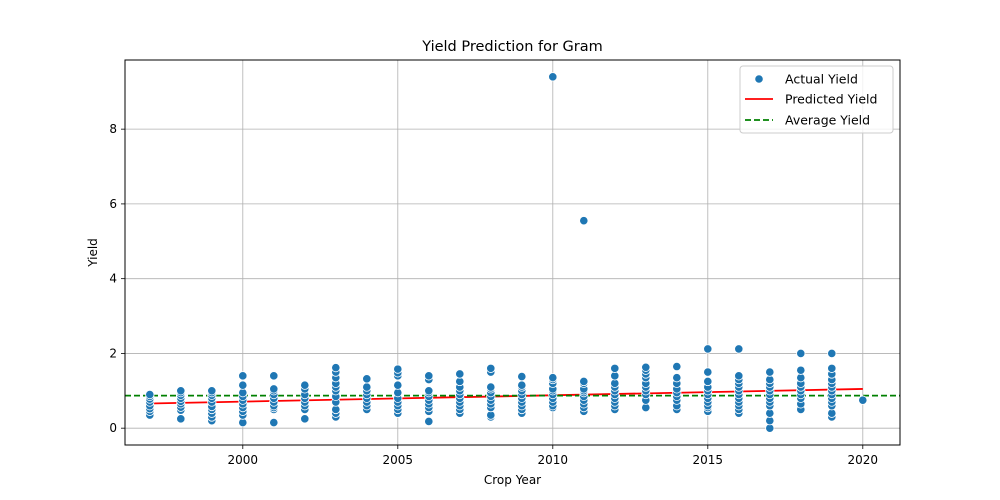 The image size is (1000, 500). What do you see at coordinates (113, 129) in the screenshot?
I see `y-tick-label: 8` at bounding box center [113, 129].